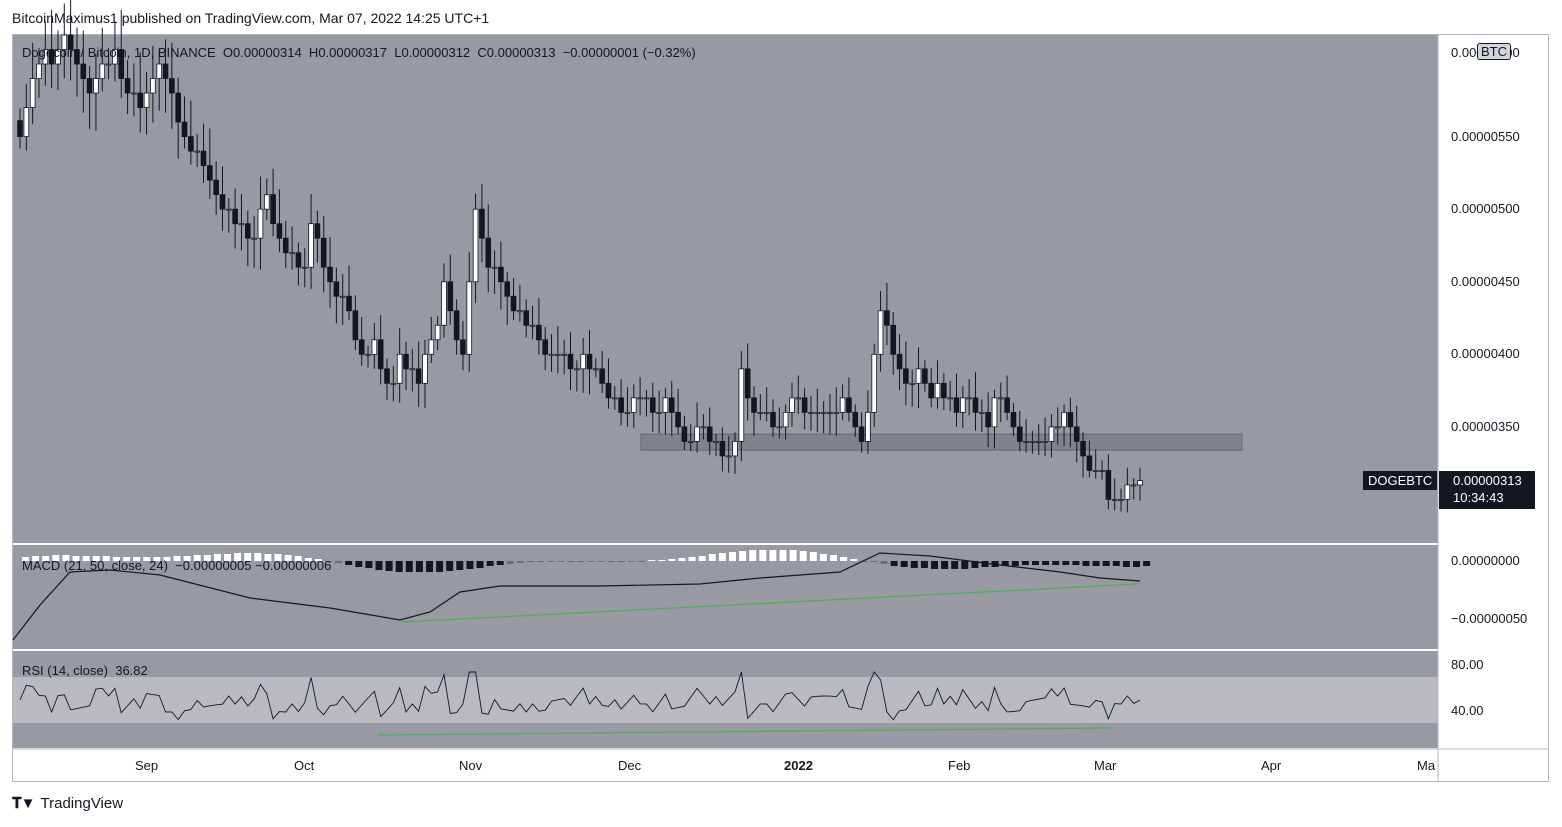 The image size is (1562, 827). I want to click on rsi-label: RSI (14, close), so click(65, 670).